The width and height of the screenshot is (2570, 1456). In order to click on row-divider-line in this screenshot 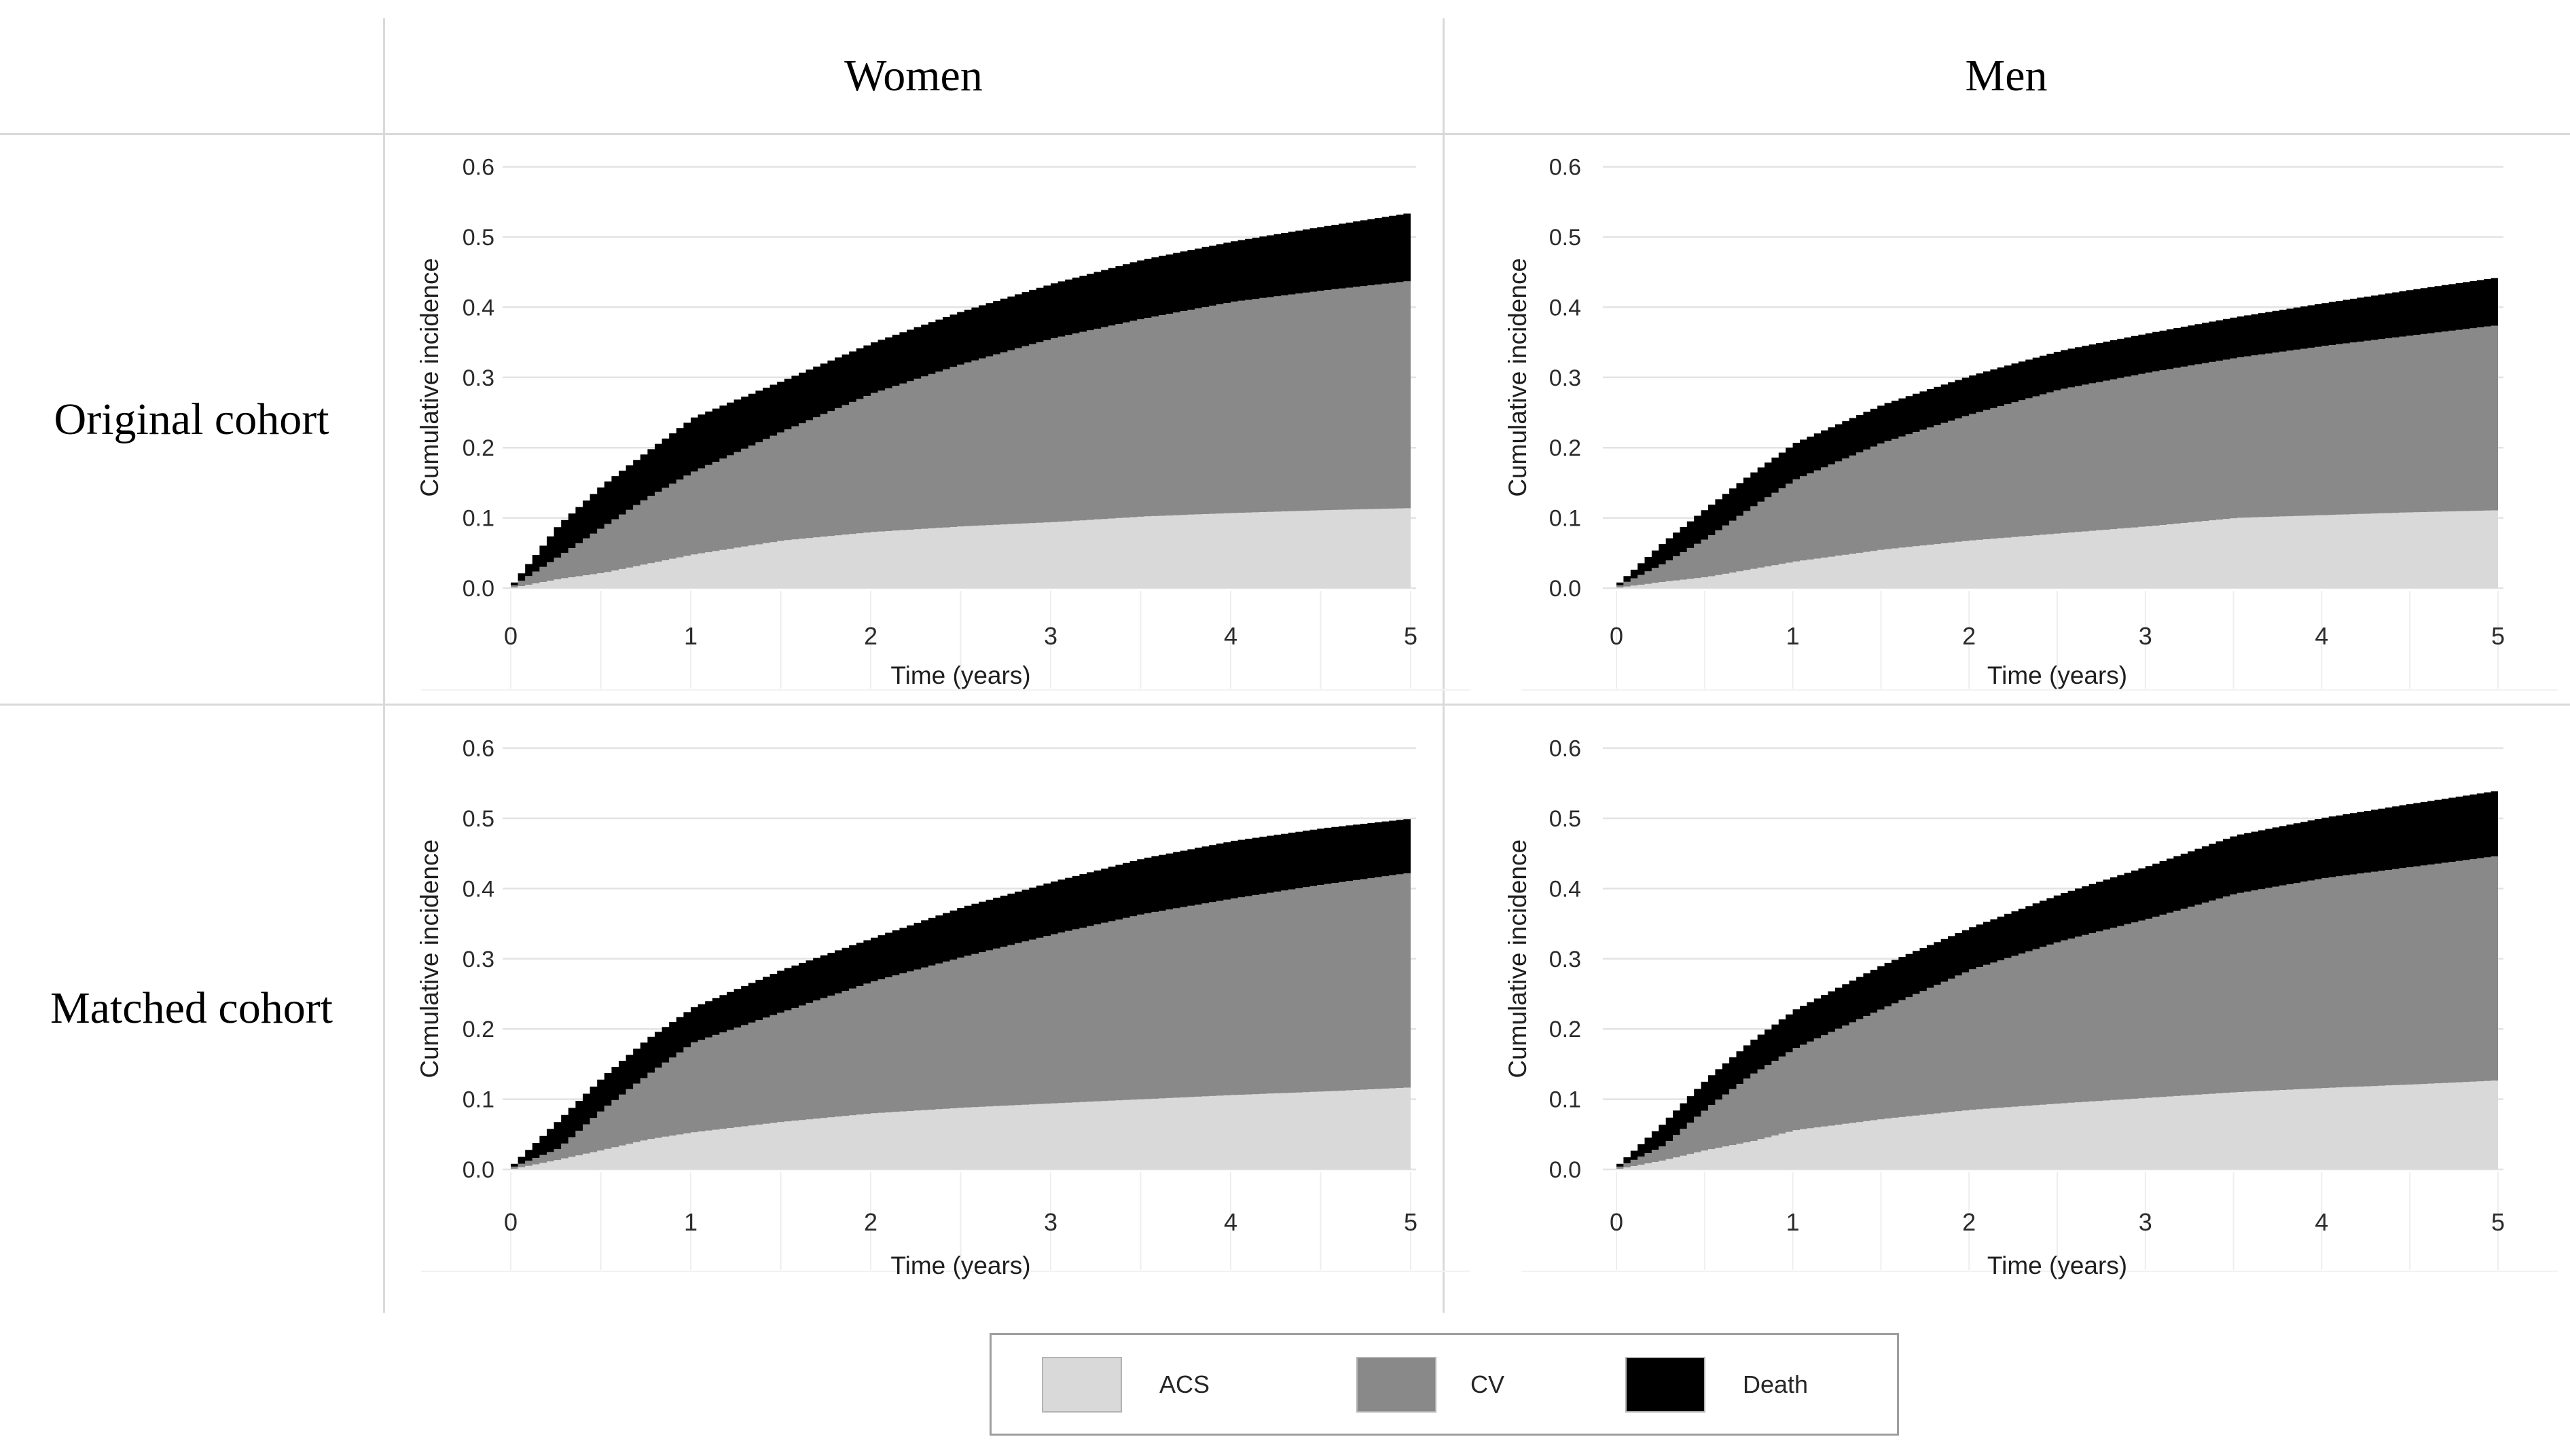, I will do `click(1285, 705)`.